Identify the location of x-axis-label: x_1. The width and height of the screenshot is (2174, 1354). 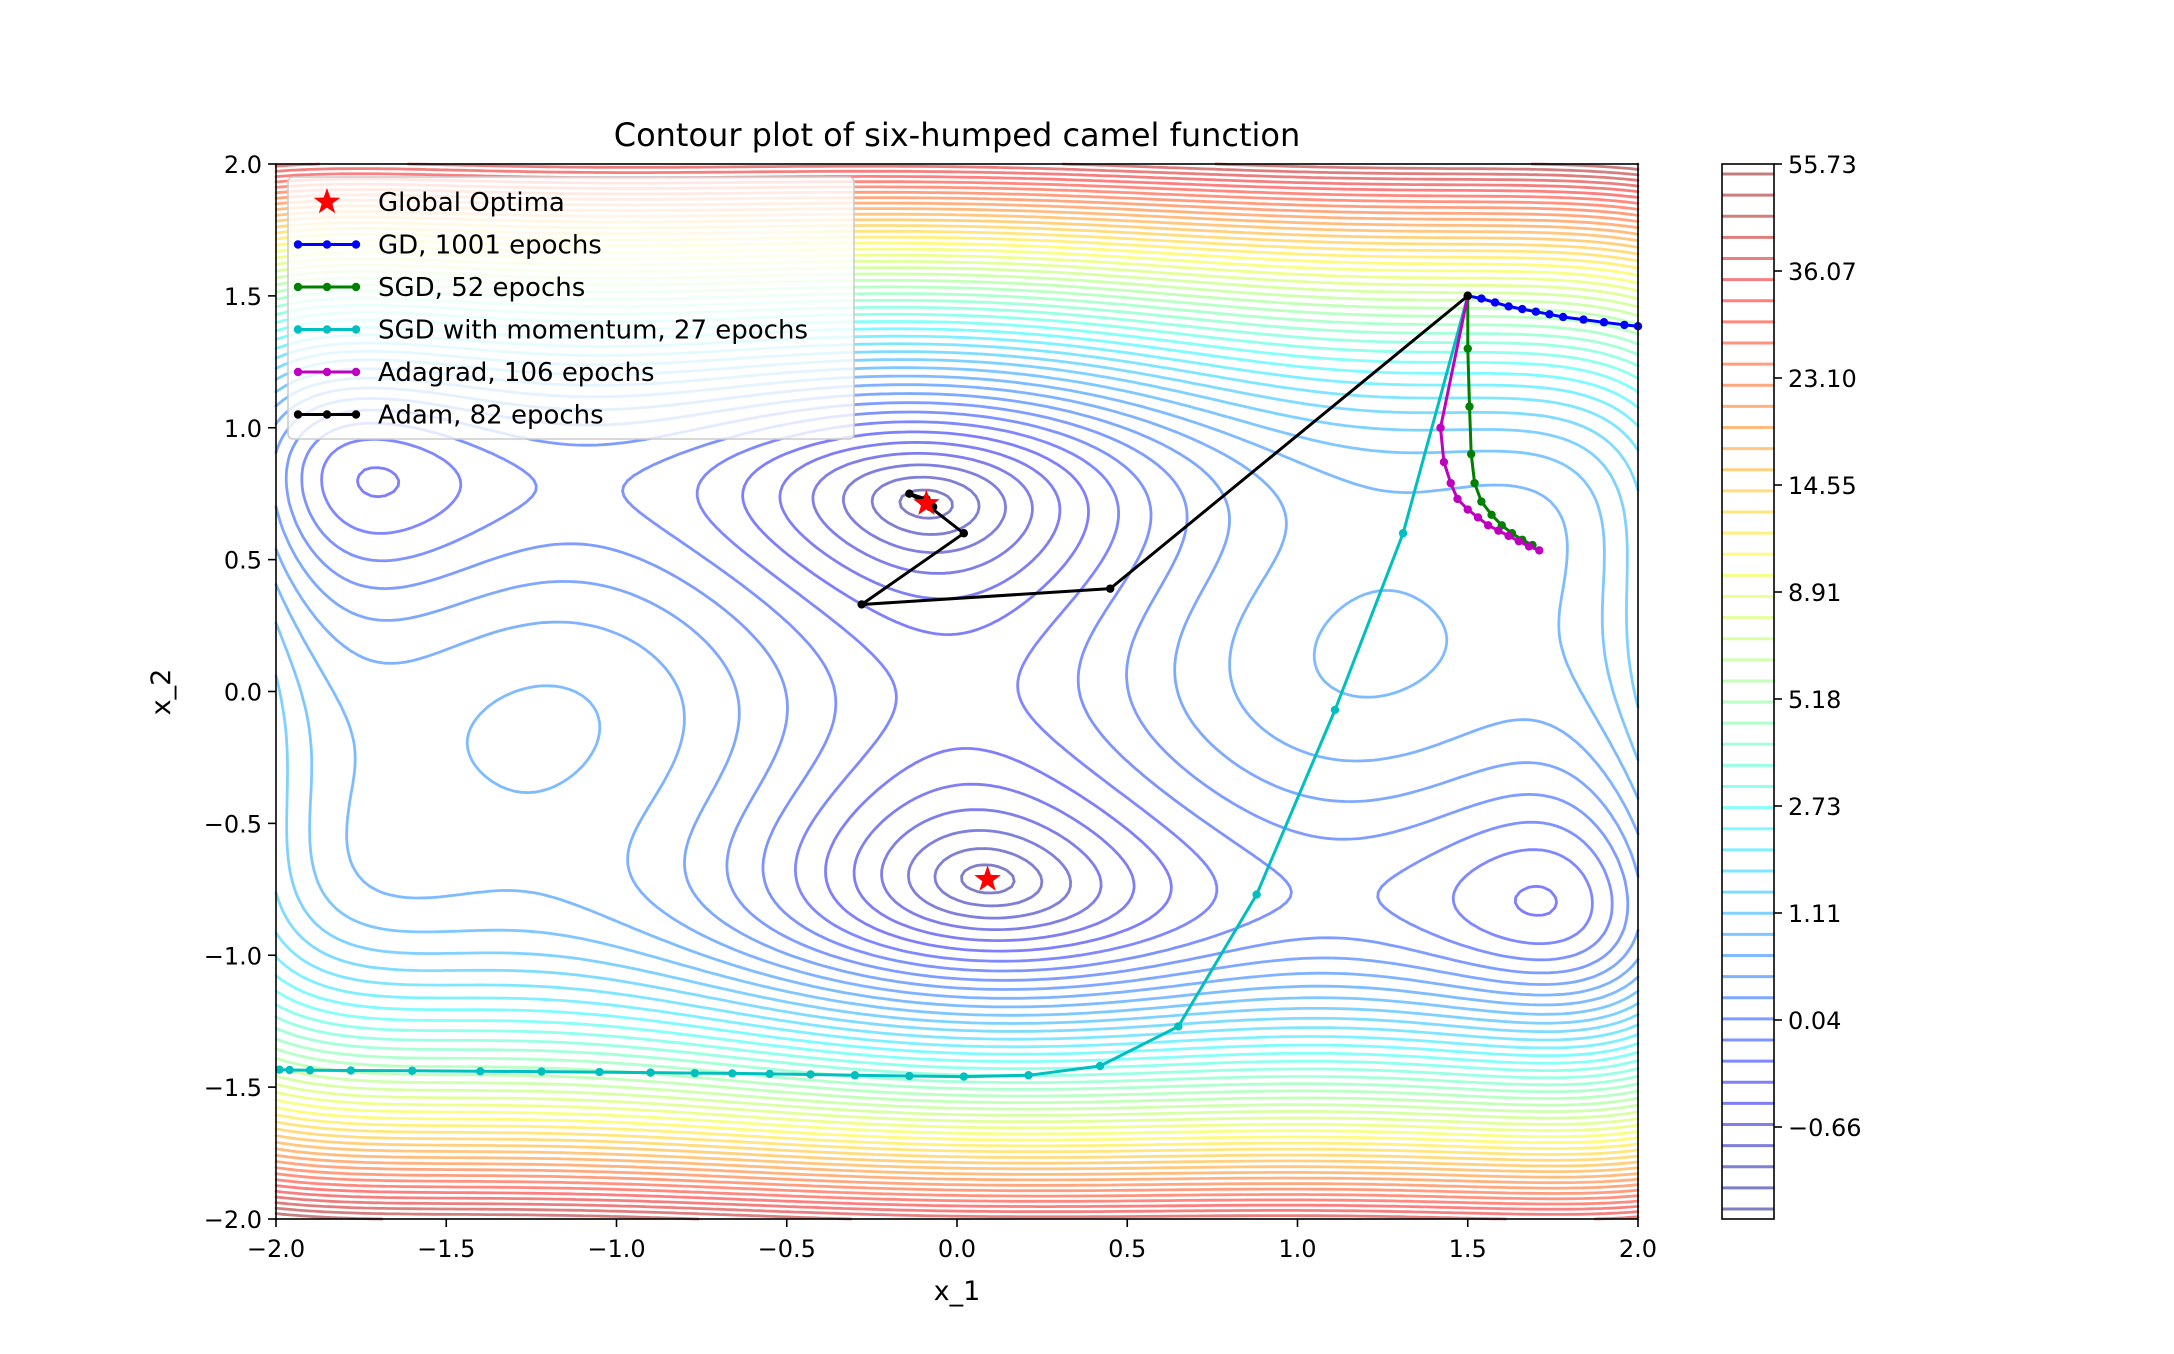
(957, 1291).